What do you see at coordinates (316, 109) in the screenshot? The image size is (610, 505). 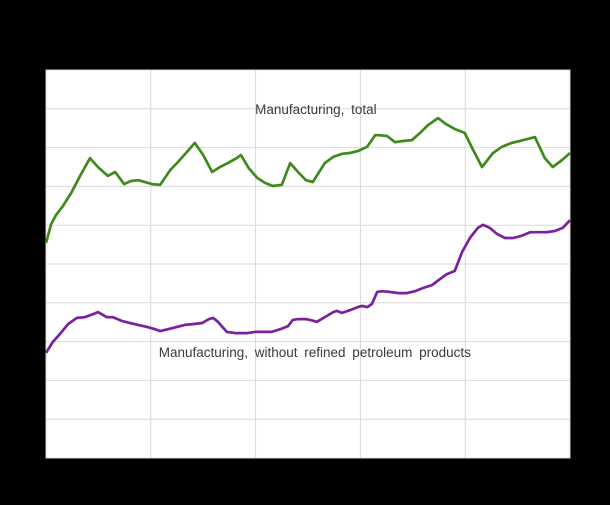 I see `series-label-manufacturing-total: Manufacturing, total` at bounding box center [316, 109].